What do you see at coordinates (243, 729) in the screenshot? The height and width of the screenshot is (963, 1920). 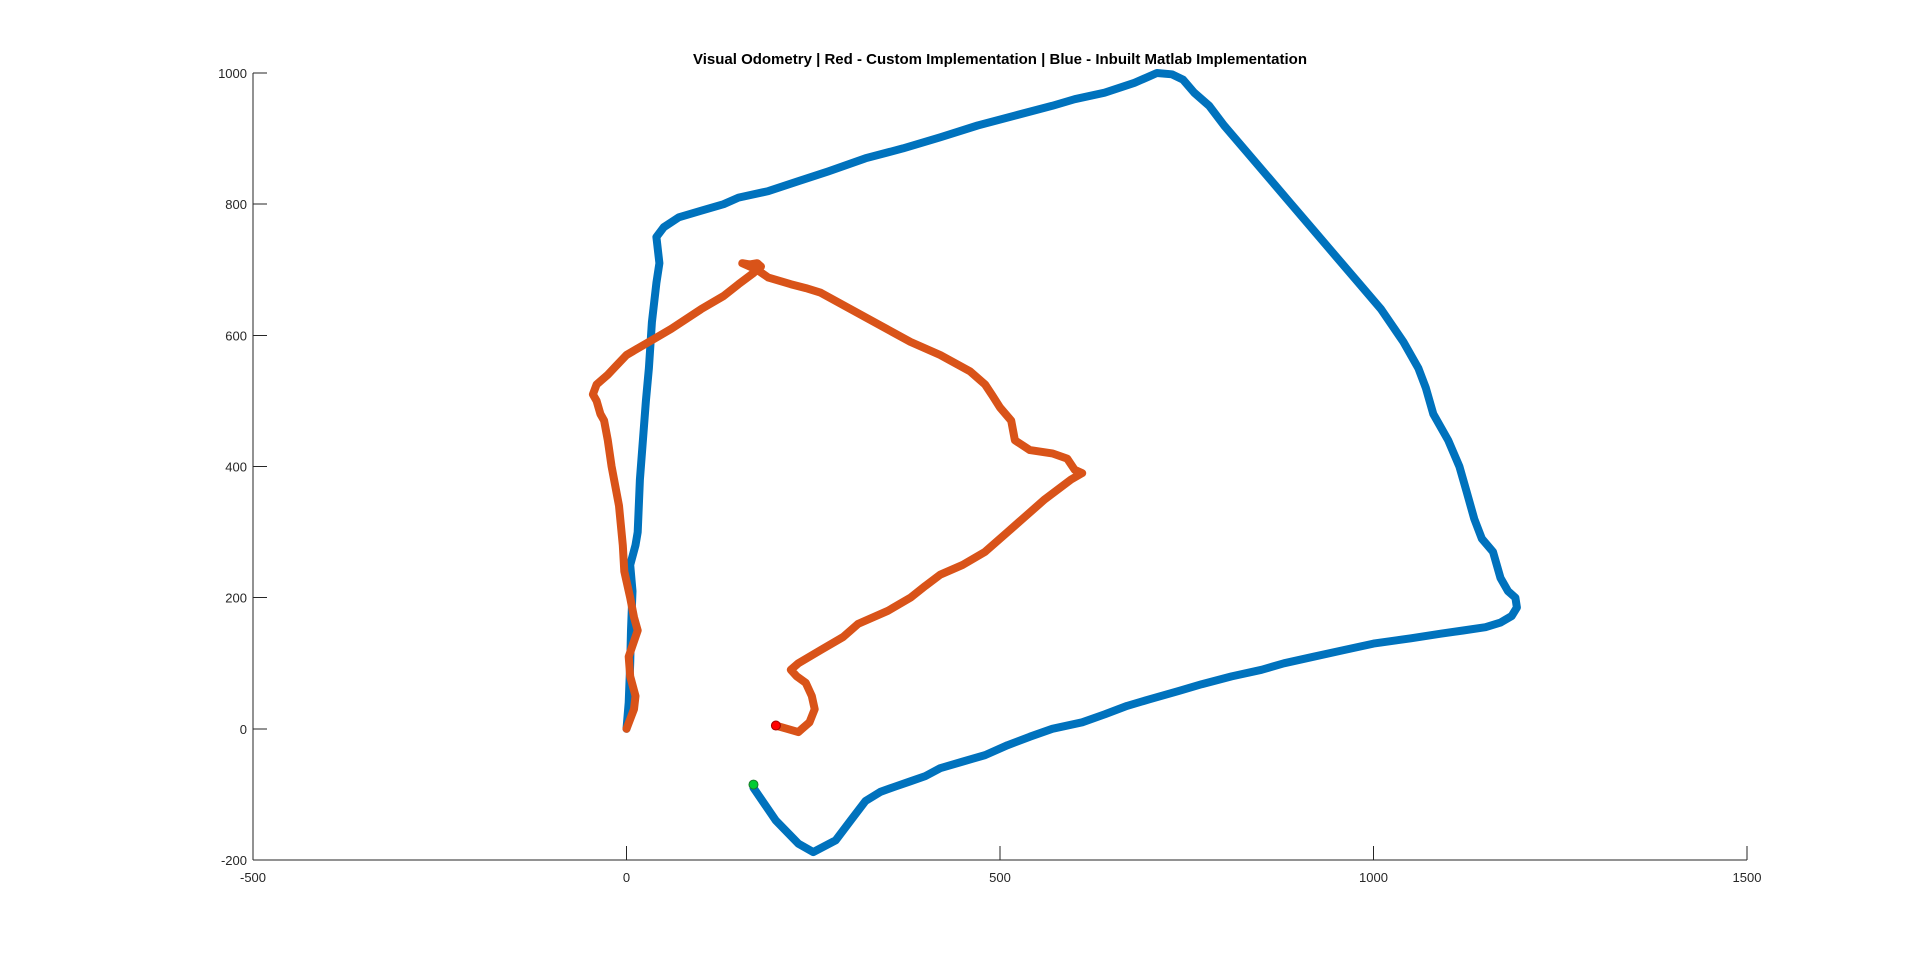 I see `y-tick-label: 0` at bounding box center [243, 729].